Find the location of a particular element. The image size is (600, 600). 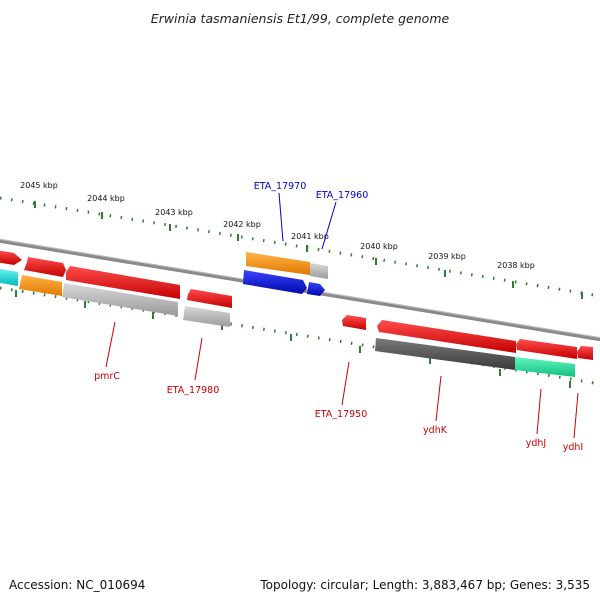

gene-label-ydhi: ydhI is located at coordinates (573, 447).